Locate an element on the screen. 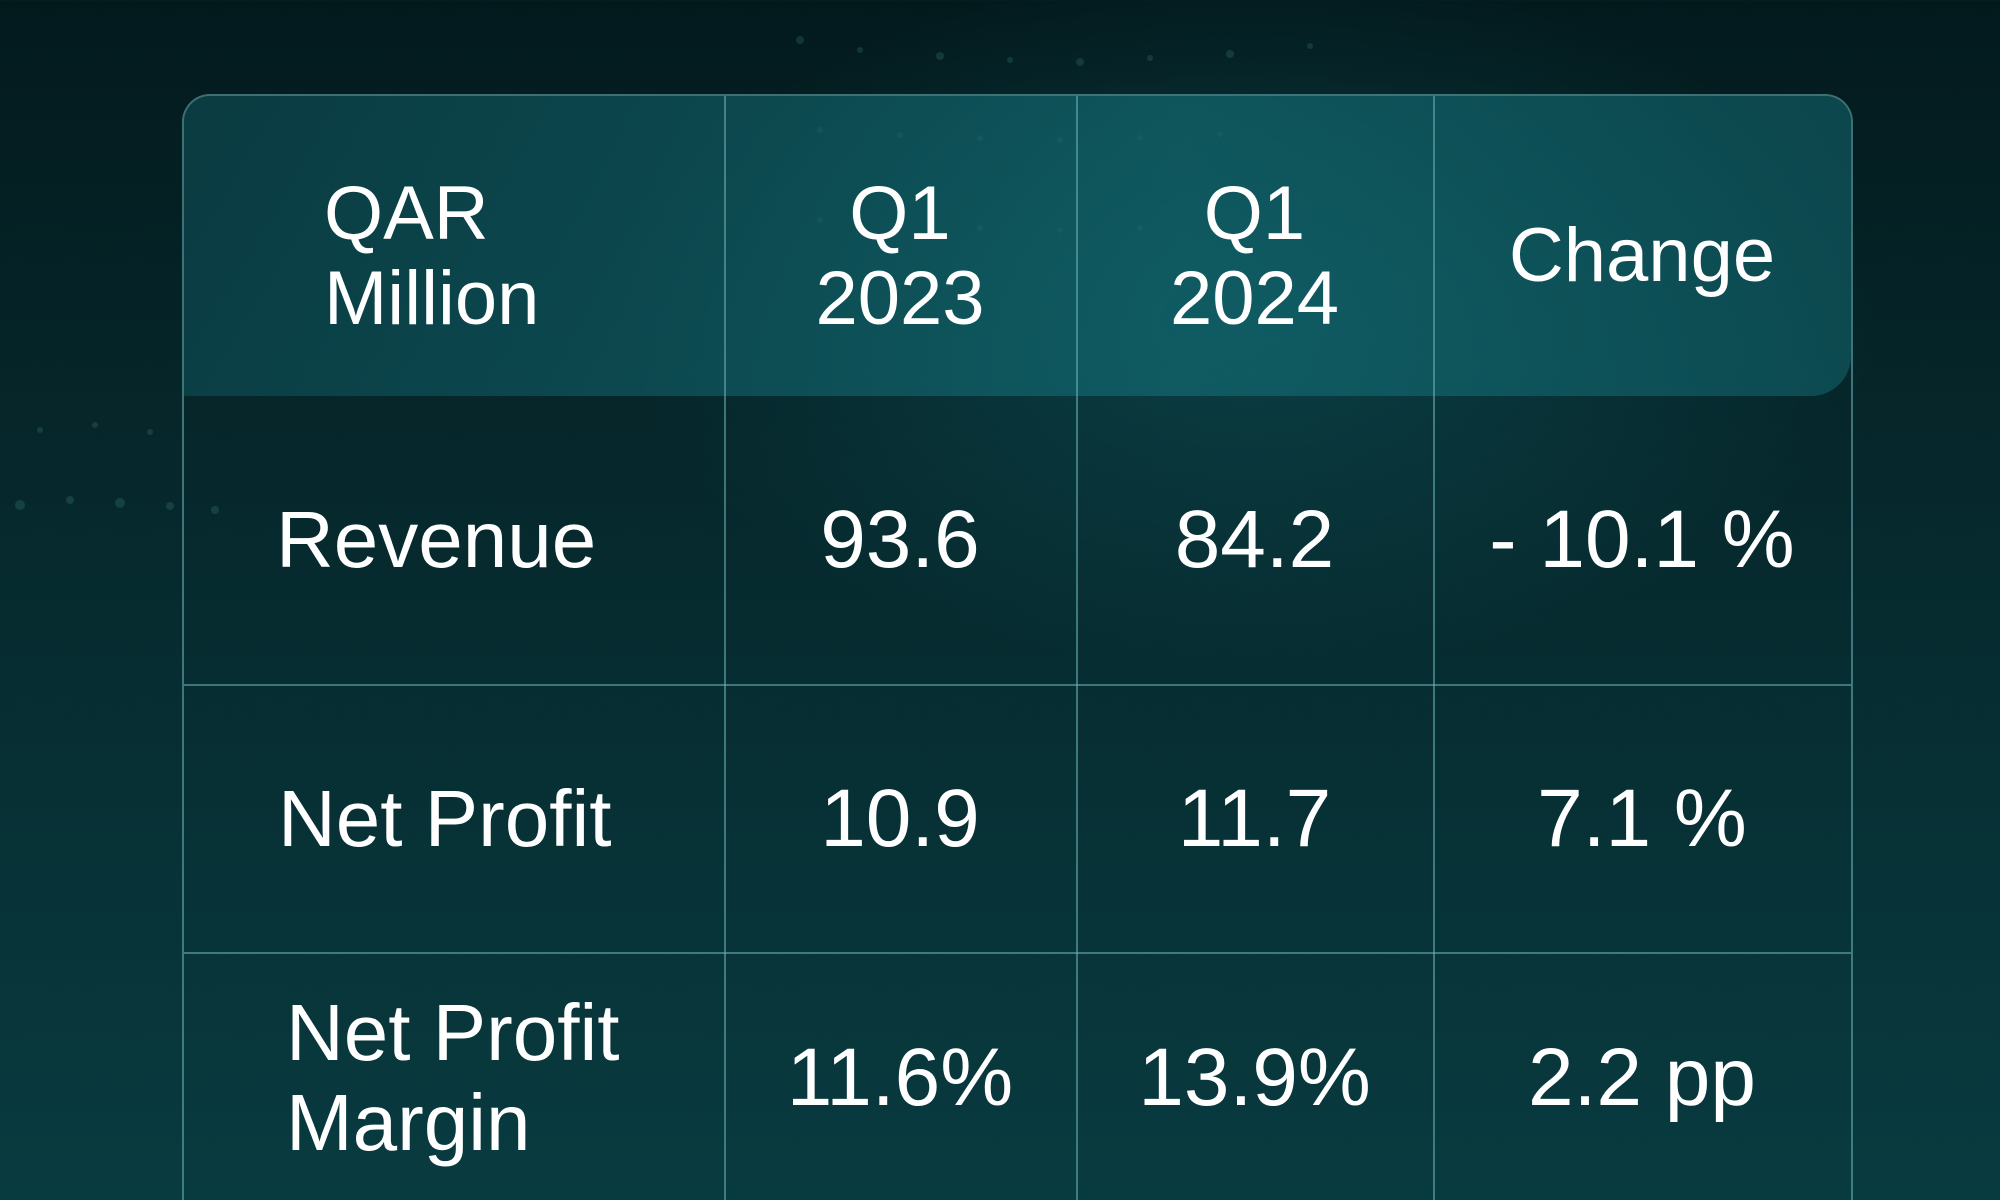 This screenshot has width=2000, height=1200. header-q1-2024: Q1 2024 is located at coordinates (1254, 256).